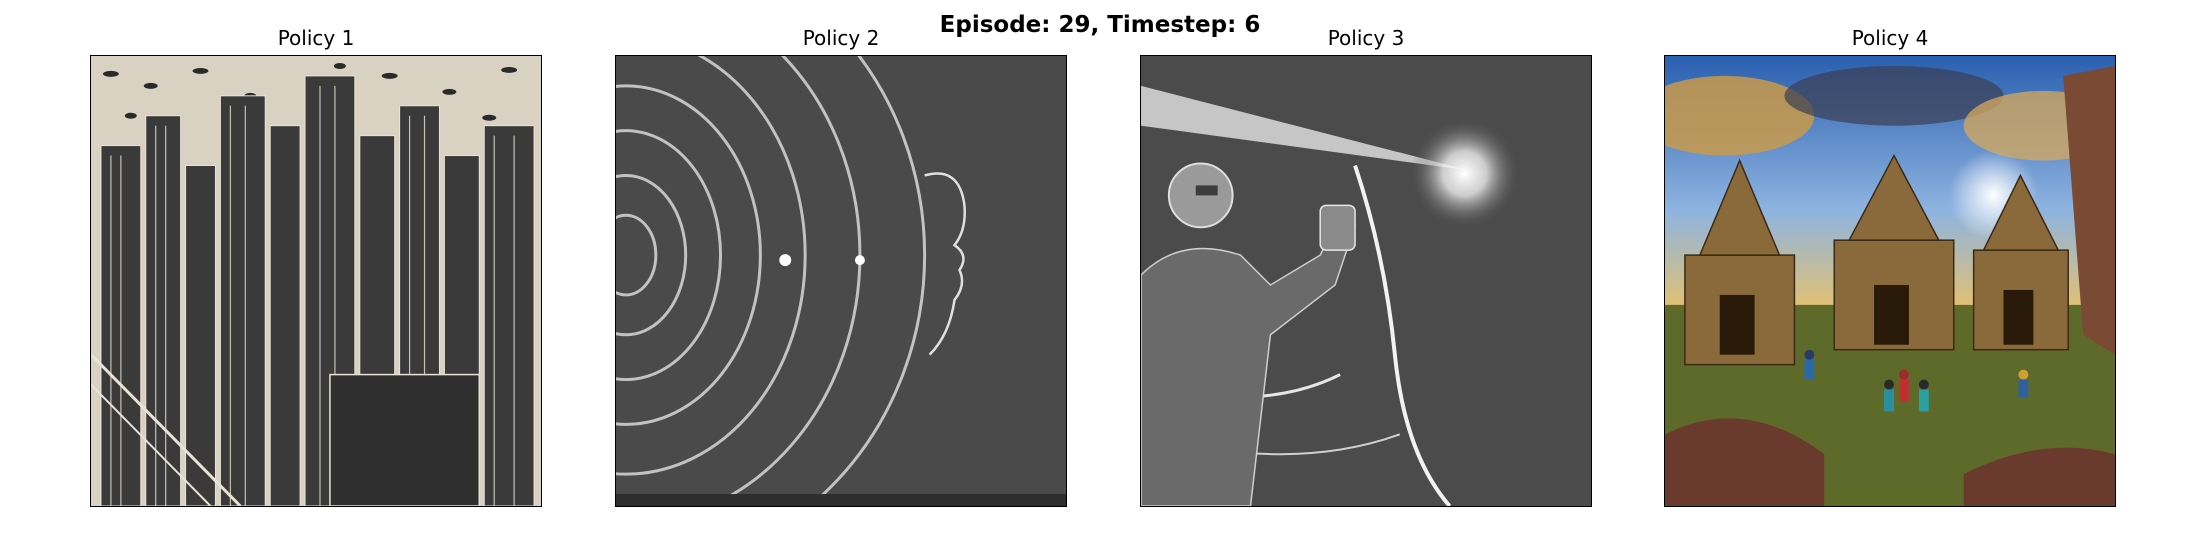  What do you see at coordinates (1100, 25) in the screenshot?
I see `figure-title: Episode: 29, Timestep: 6` at bounding box center [1100, 25].